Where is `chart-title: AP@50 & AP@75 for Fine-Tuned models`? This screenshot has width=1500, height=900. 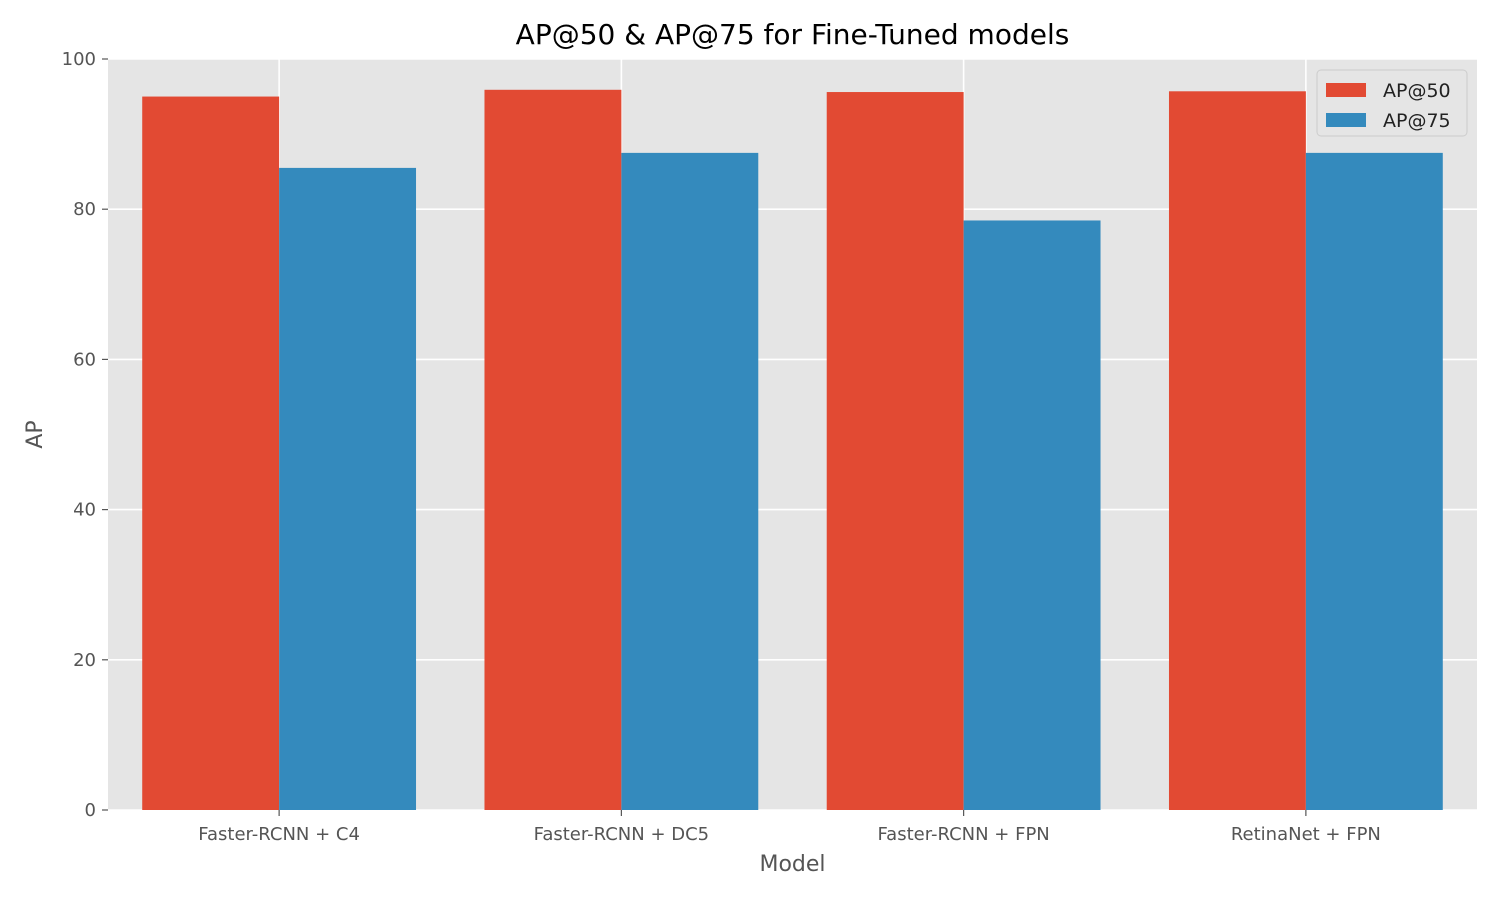
chart-title: AP@50 & AP@75 for Fine-Tuned models is located at coordinates (793, 34).